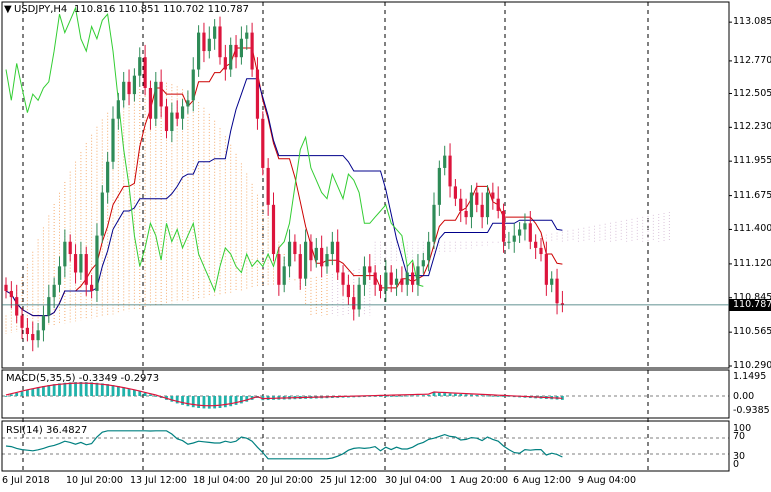  Describe the element at coordinates (750, 376) in the screenshot. I see `macd-axis-top: 1.1495` at that location.